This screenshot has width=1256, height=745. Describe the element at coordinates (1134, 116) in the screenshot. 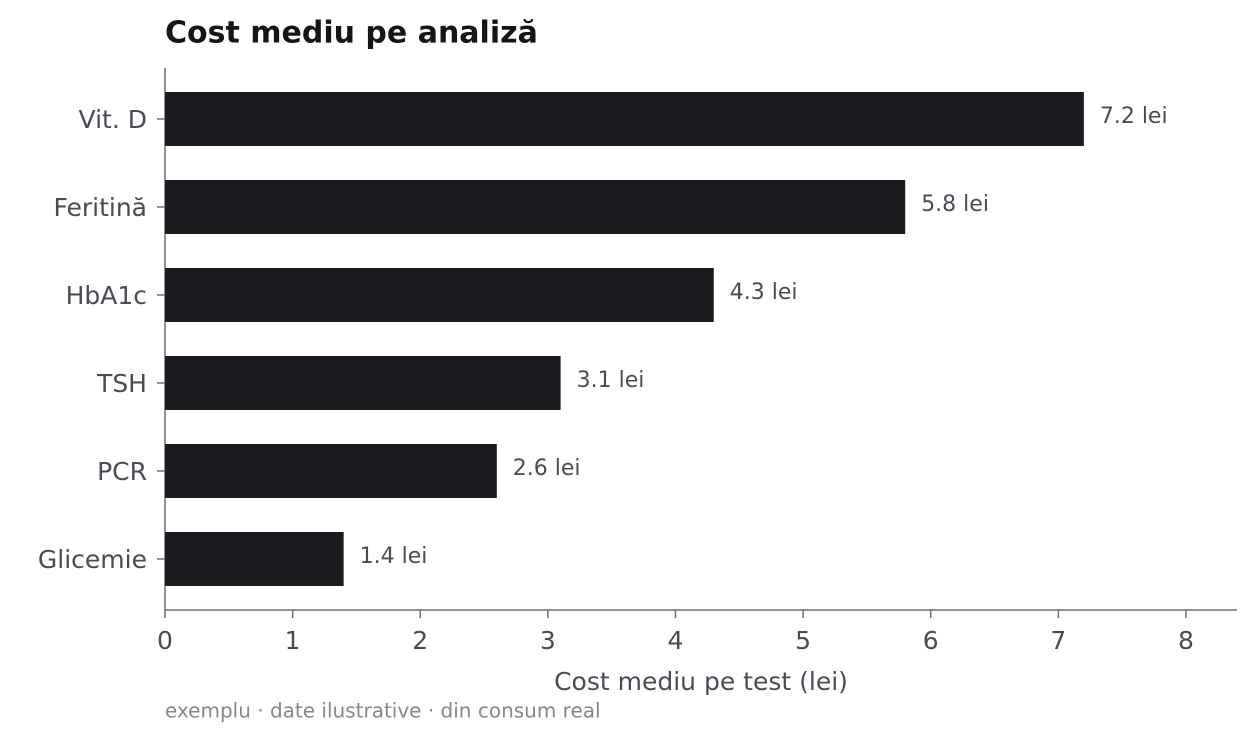

I see `value-label: 7.2 lei` at that location.